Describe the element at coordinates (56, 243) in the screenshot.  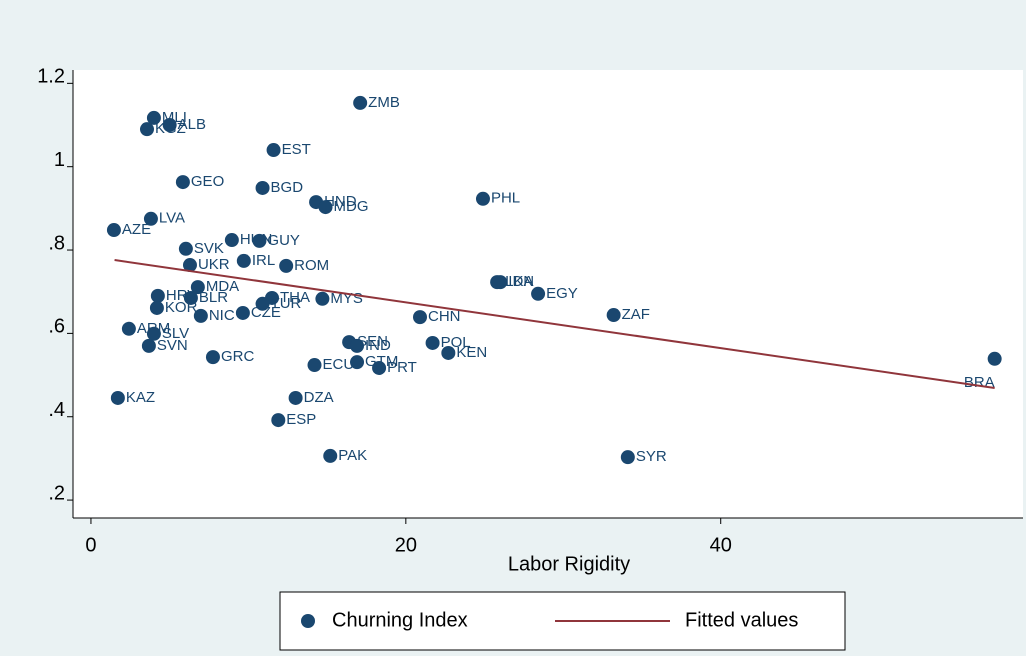
I see `y-tick-label: .8` at that location.